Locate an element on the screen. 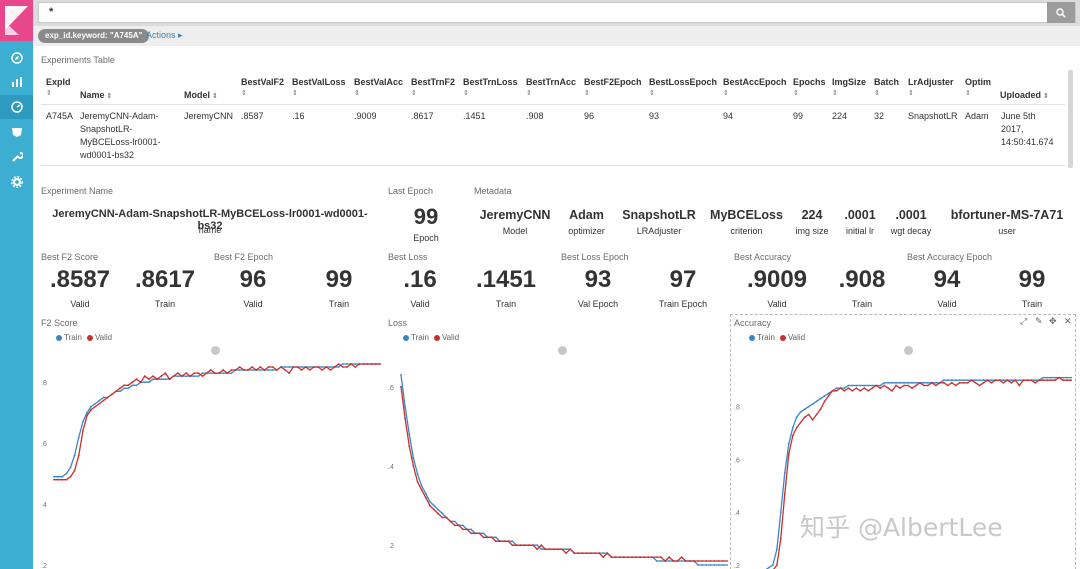 This screenshot has width=1080, height=569. table-title: Experiments Table is located at coordinates (78, 60).